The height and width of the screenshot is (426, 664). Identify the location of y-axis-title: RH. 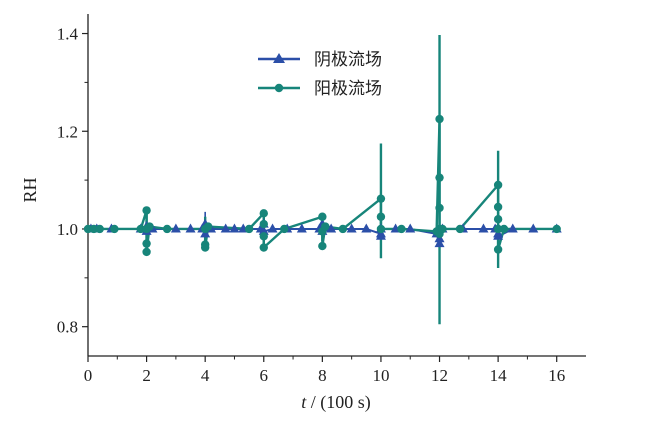
(30, 189).